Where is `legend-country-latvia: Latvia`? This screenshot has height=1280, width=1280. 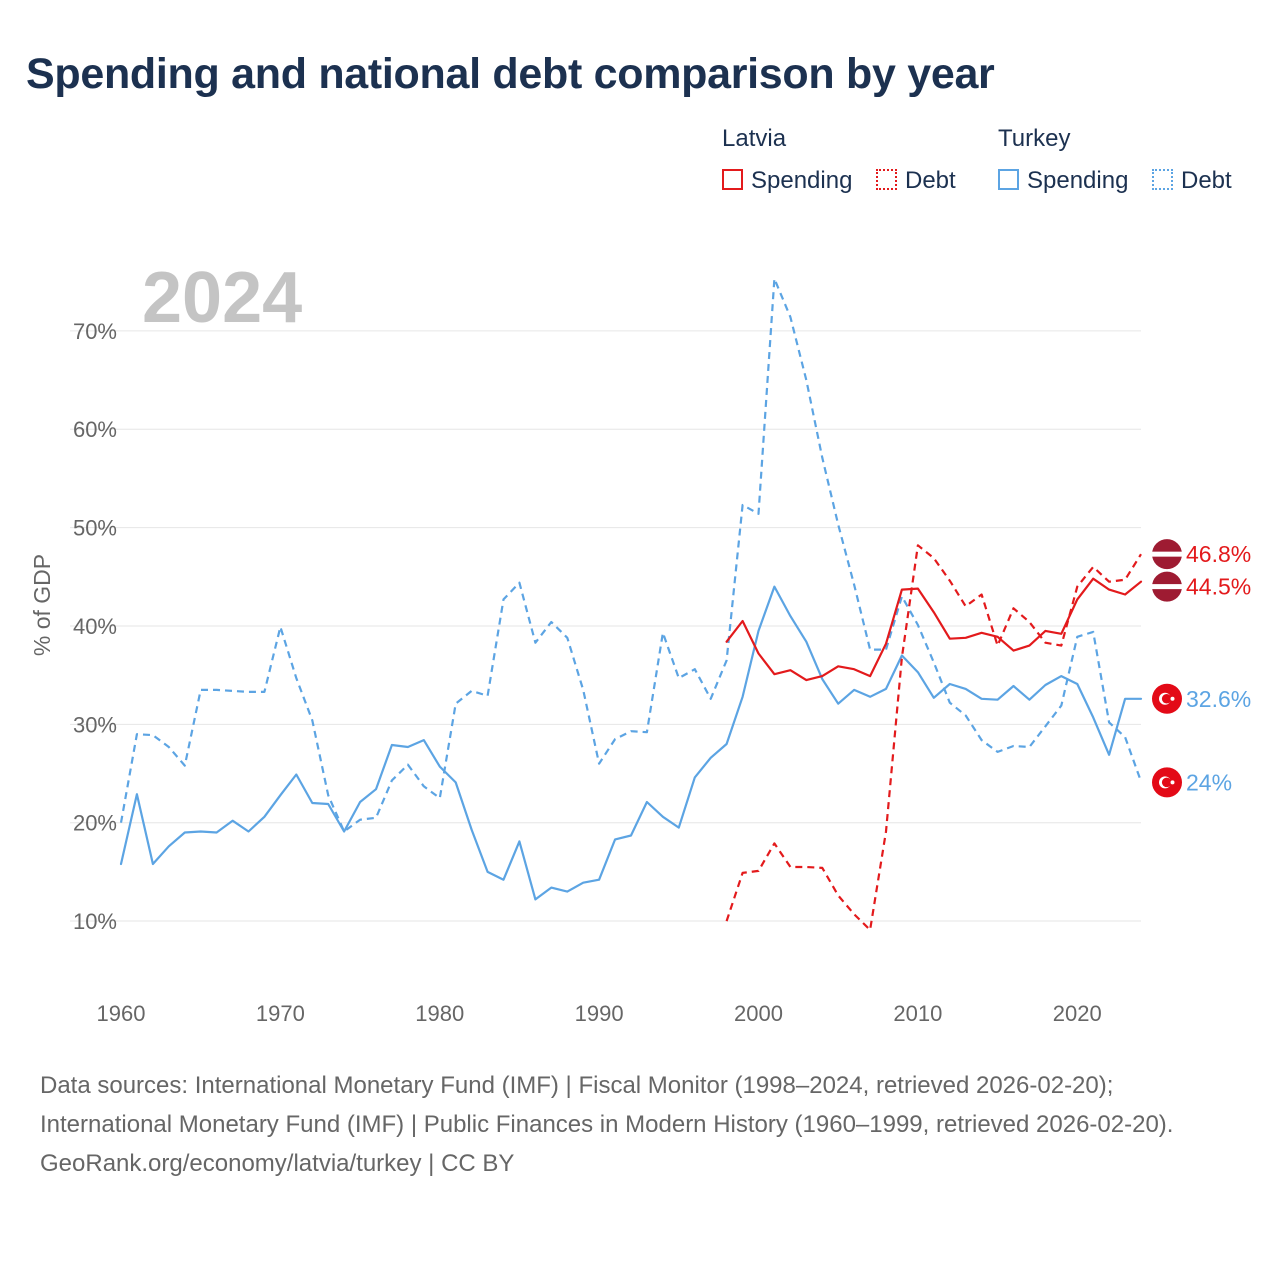 legend-country-latvia: Latvia is located at coordinates (754, 138).